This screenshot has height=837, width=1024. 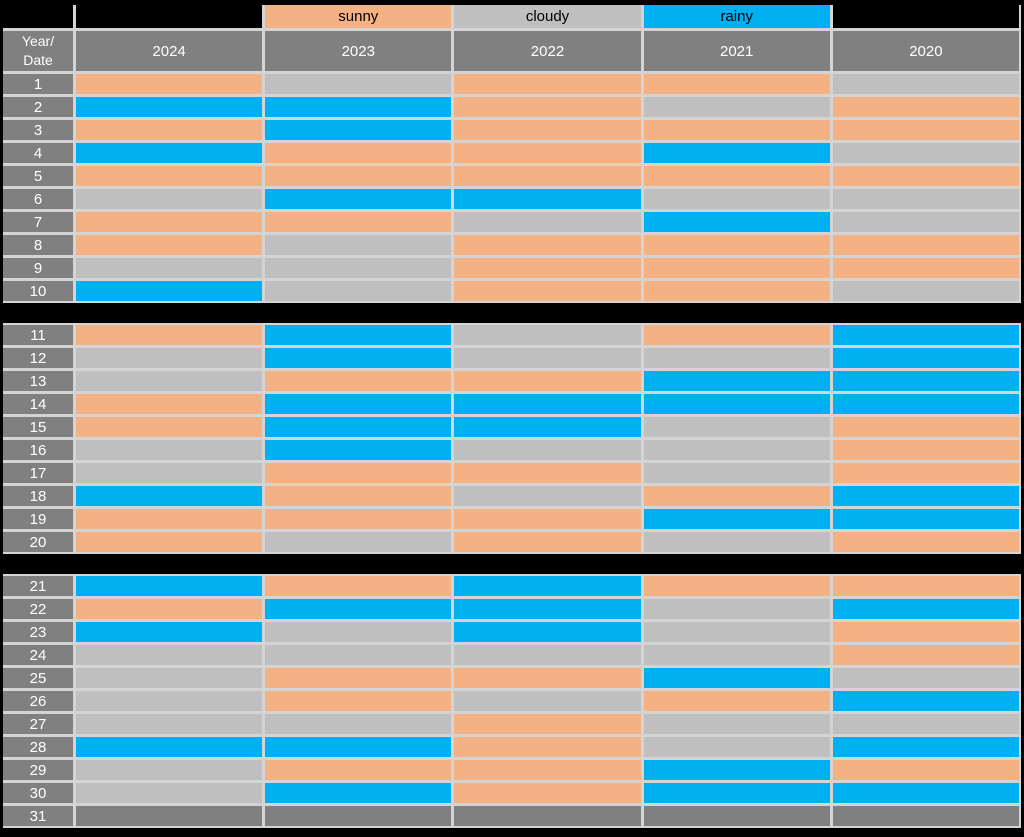 What do you see at coordinates (925, 473) in the screenshot?
I see `weather-cell-2020-day-17-sunny` at bounding box center [925, 473].